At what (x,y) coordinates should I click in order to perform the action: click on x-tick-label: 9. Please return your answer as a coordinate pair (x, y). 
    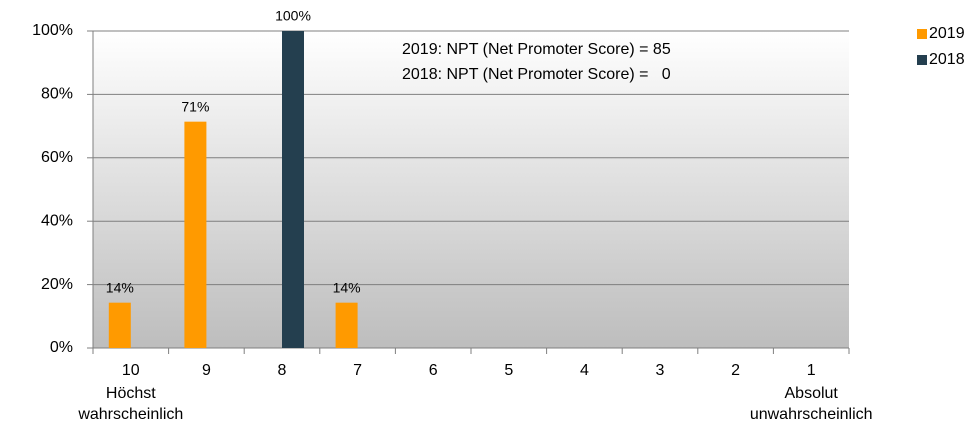
    Looking at the image, I should click on (206, 370).